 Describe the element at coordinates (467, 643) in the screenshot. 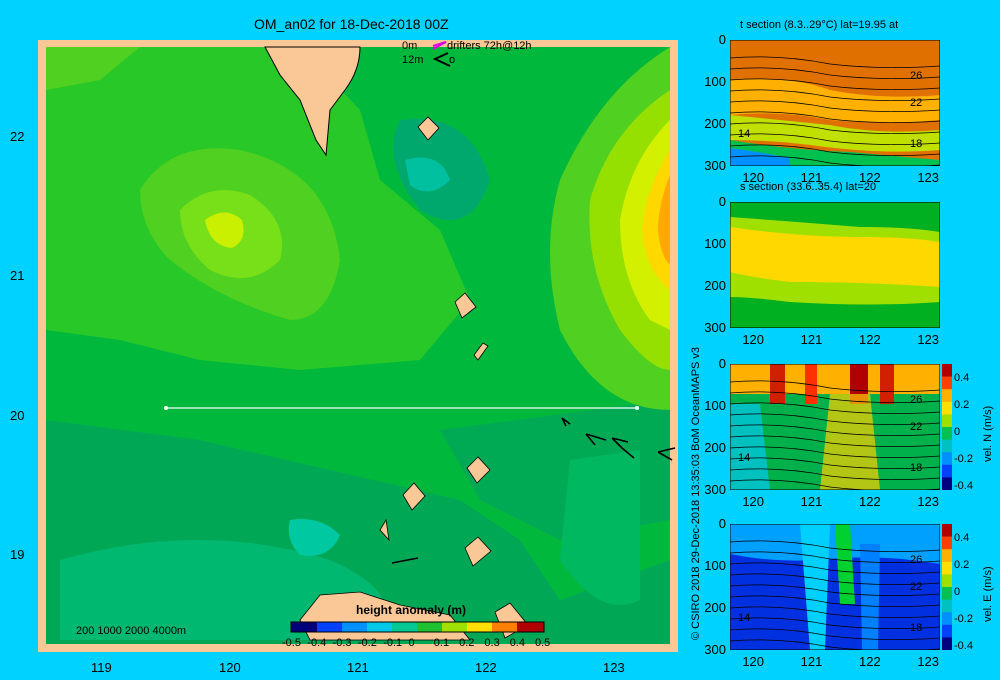

I see `colorbar-tick-label: 0.2` at that location.